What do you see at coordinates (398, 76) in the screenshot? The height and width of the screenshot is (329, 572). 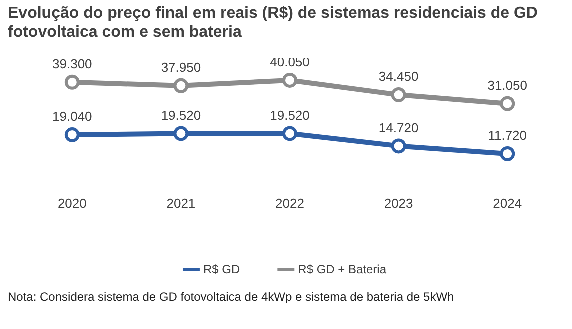 I see `data-label: 34.450` at bounding box center [398, 76].